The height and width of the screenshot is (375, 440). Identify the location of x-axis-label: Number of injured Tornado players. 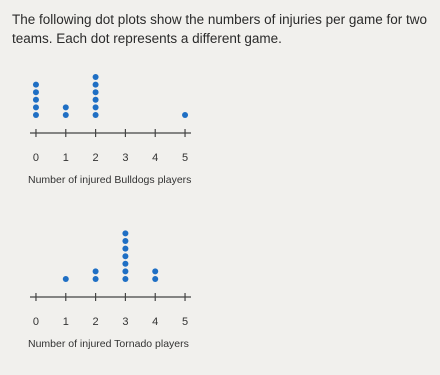
(108, 344).